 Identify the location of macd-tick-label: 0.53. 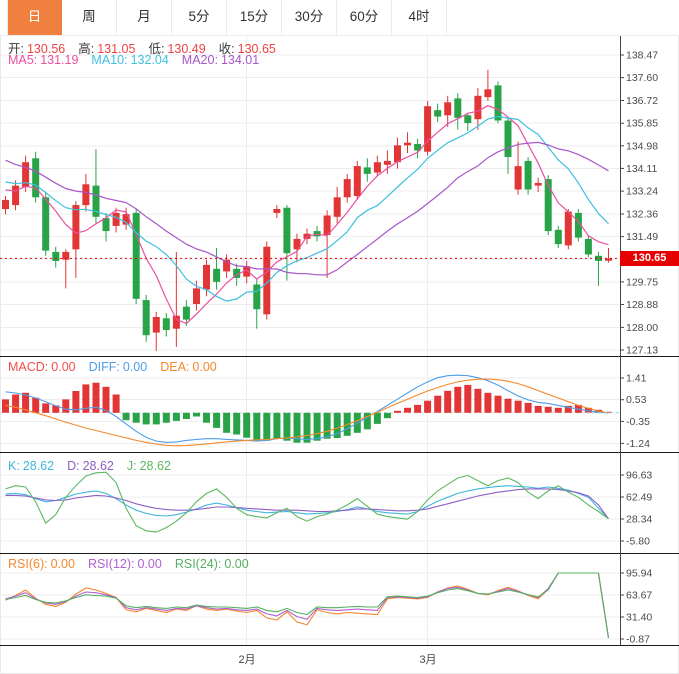
(636, 400).